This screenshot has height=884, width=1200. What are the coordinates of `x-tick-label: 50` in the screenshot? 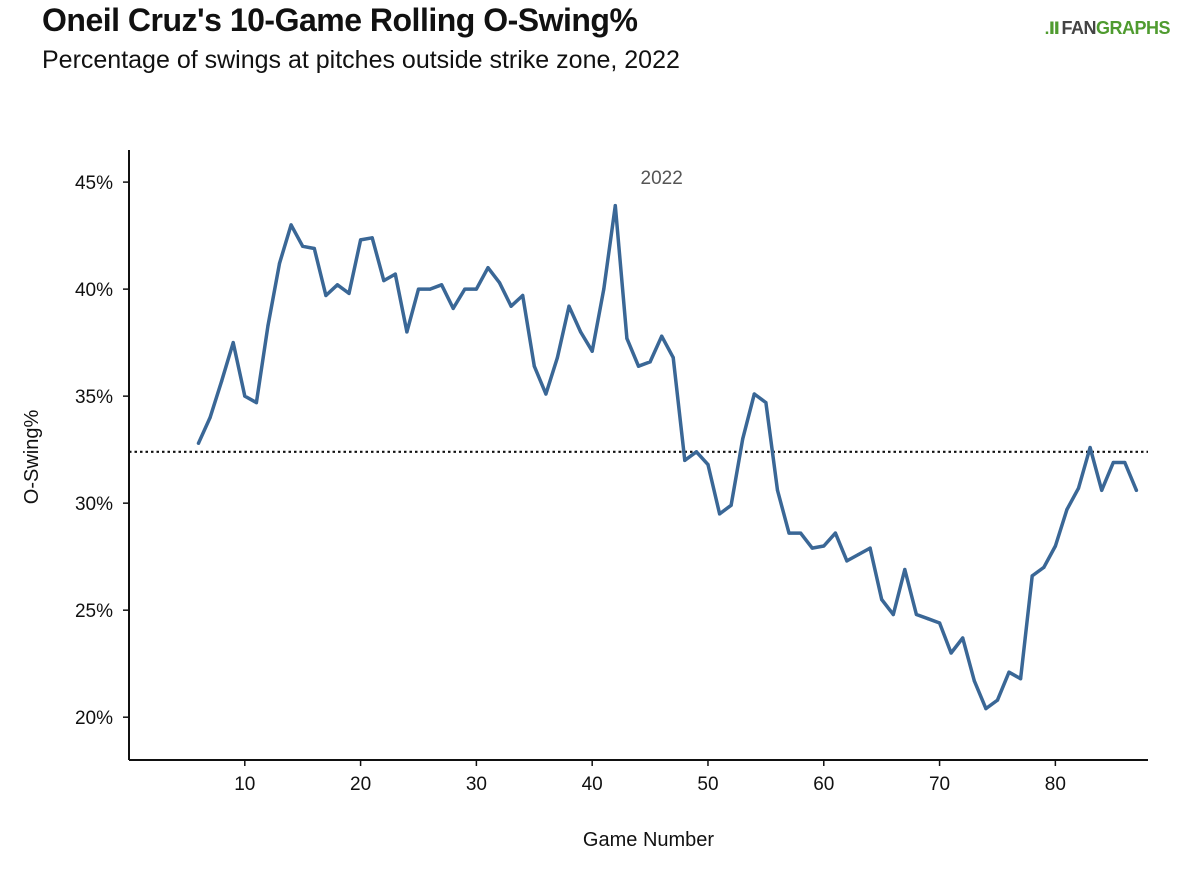 It's located at (707, 784).